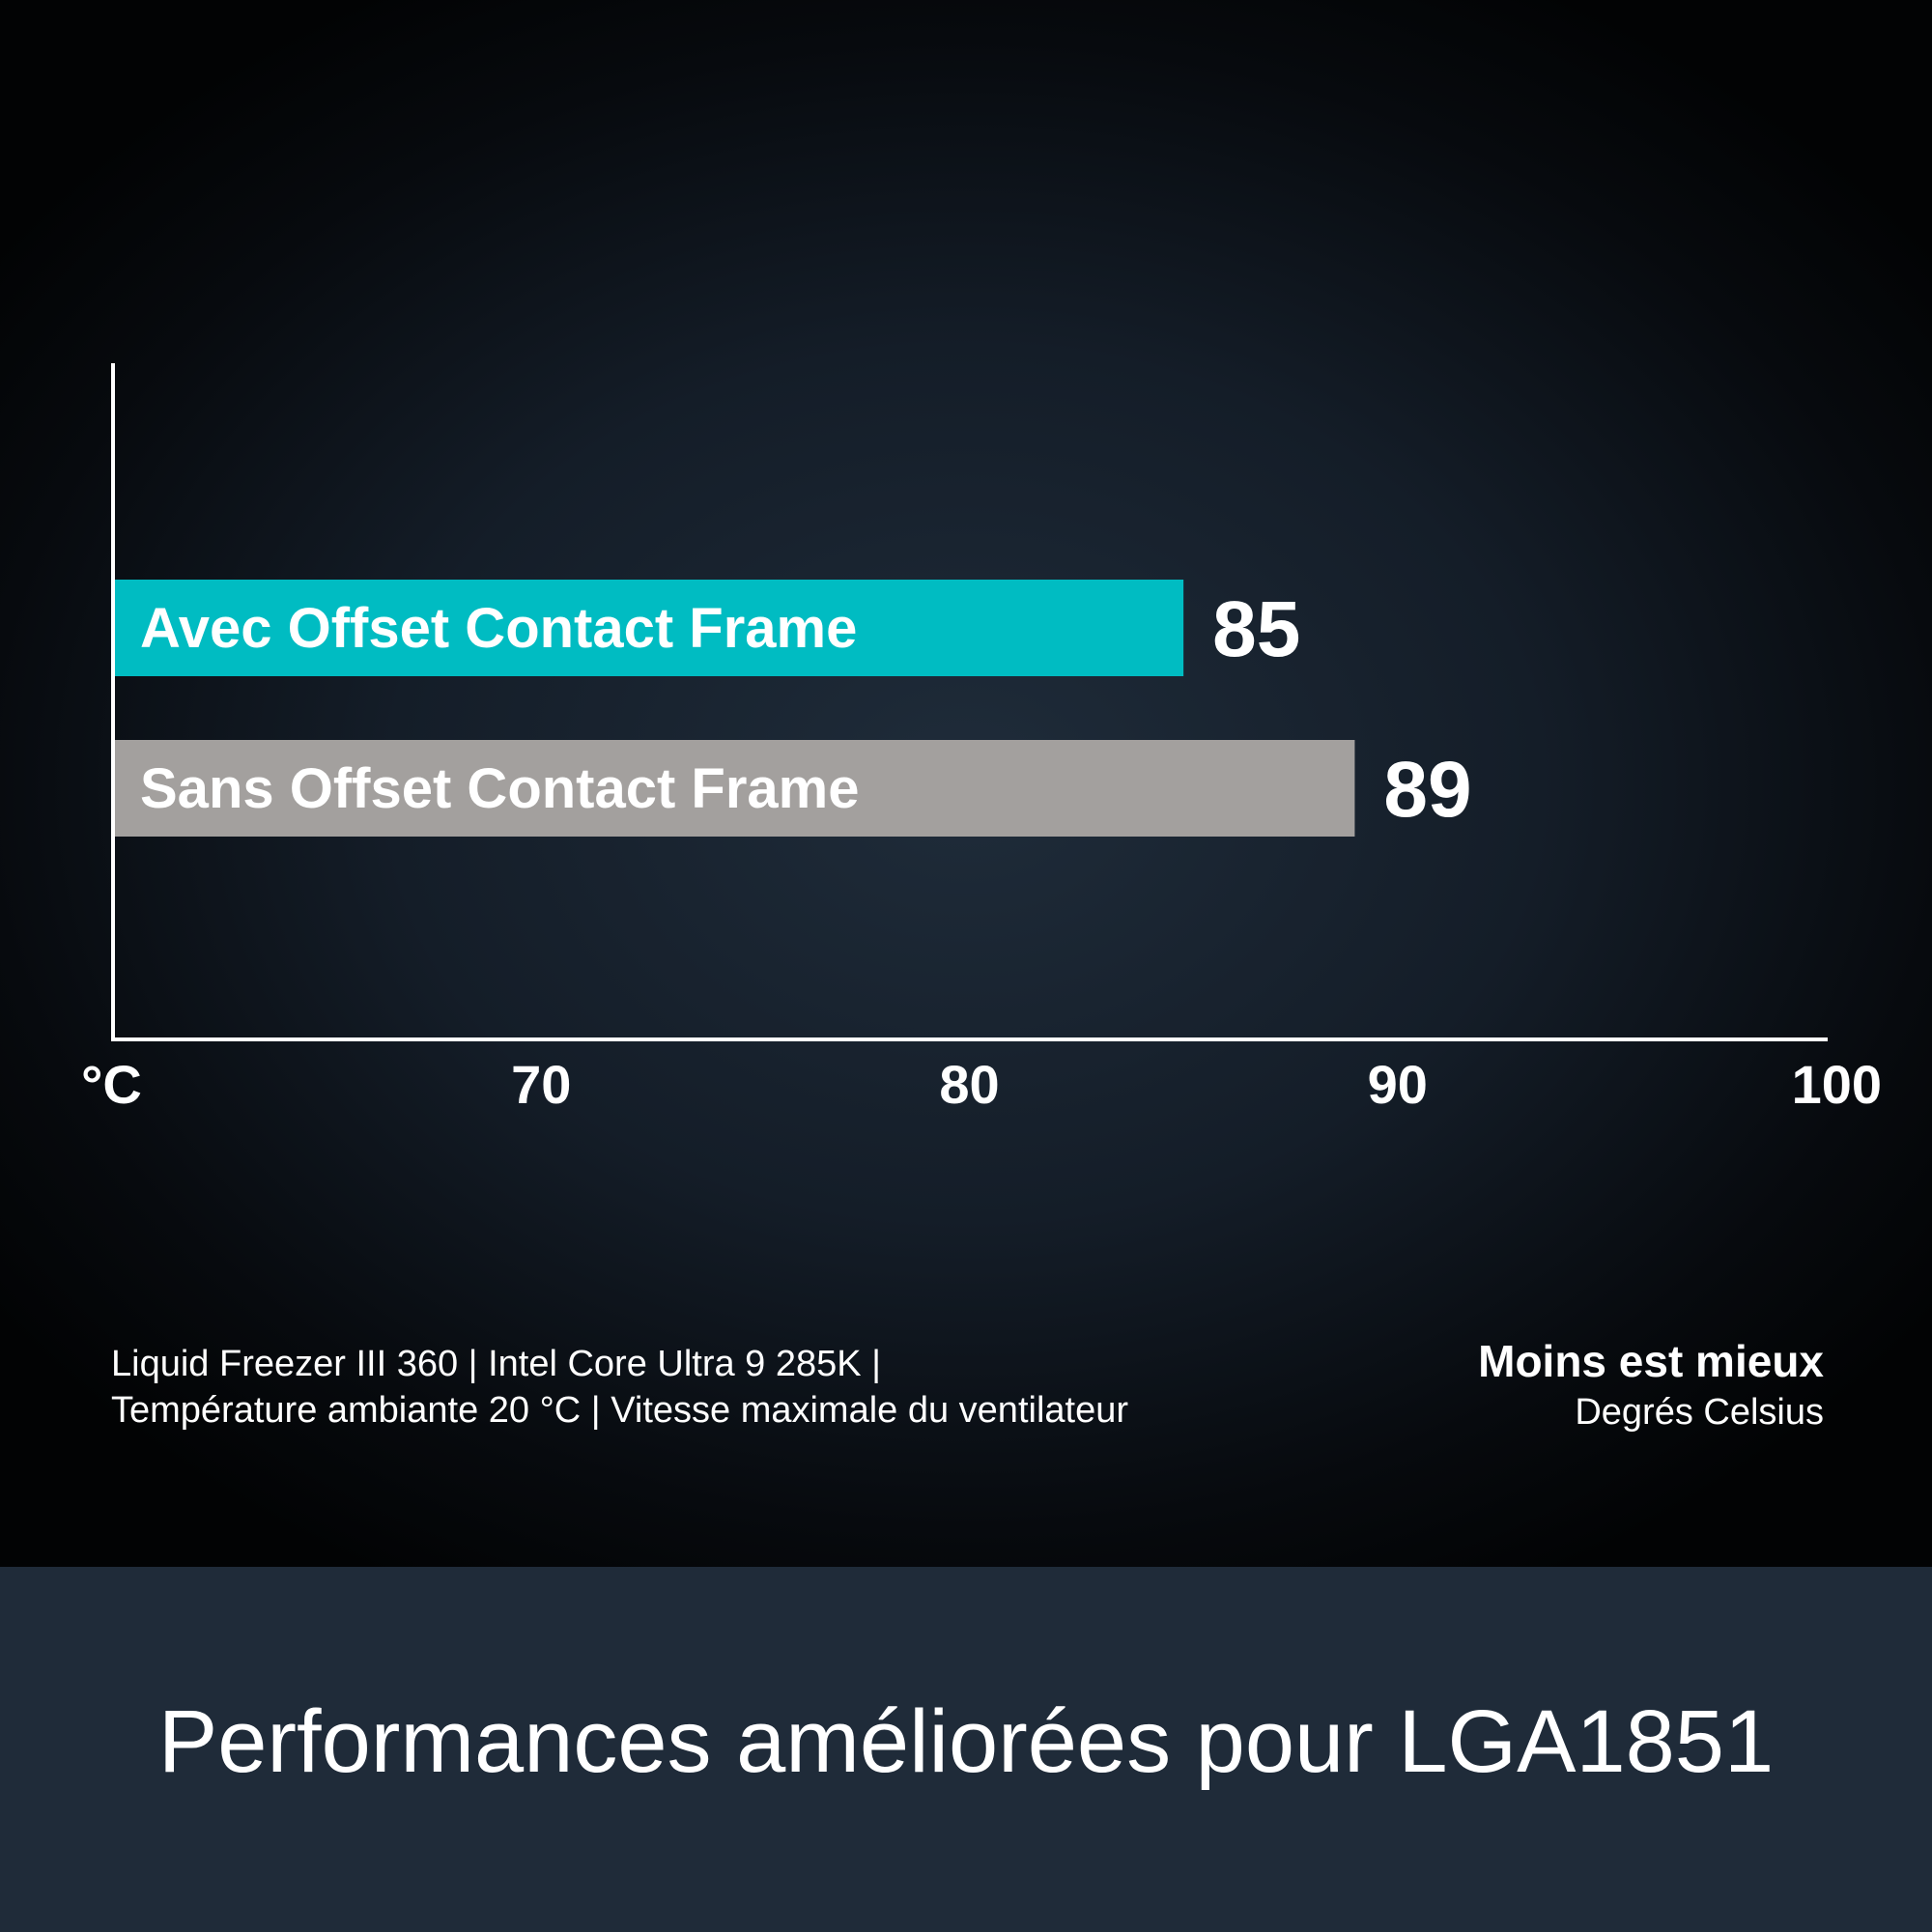 This screenshot has height=1932, width=1932. What do you see at coordinates (111, 1084) in the screenshot?
I see `x-tick-label-1: °C` at bounding box center [111, 1084].